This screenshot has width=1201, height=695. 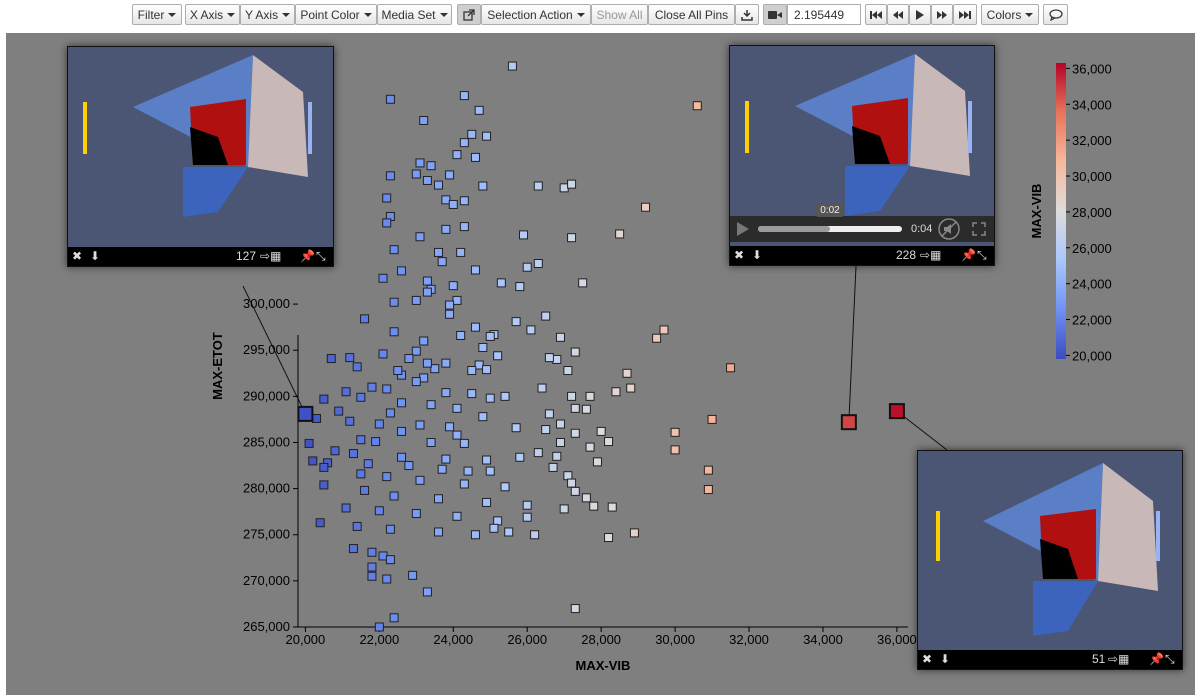 What do you see at coordinates (830, 229) in the screenshot?
I see `video-progress-track` at bounding box center [830, 229].